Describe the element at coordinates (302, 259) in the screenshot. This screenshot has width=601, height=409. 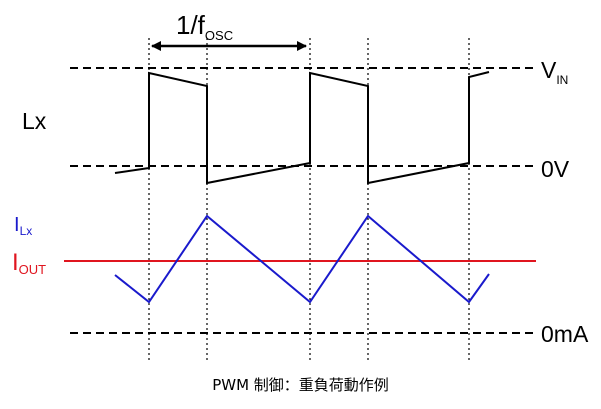
I see `inductor-current-waveform` at that location.